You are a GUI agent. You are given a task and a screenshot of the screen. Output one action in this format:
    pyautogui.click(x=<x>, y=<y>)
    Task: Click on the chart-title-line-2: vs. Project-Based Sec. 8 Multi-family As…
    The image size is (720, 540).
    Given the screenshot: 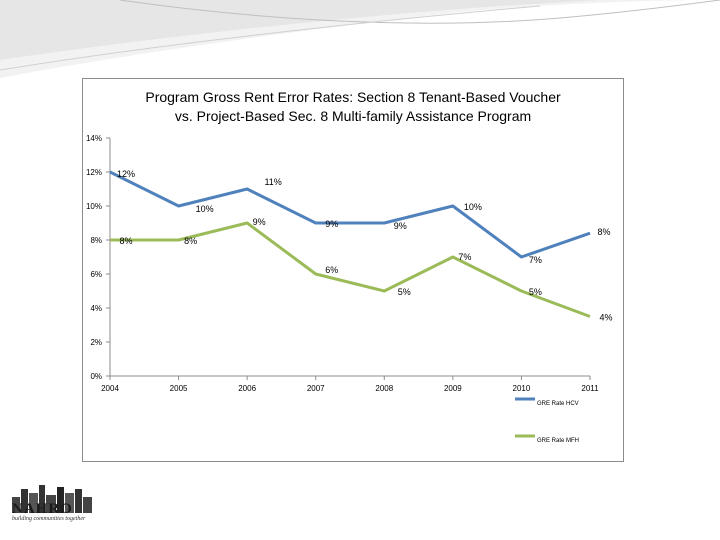 What is the action you would take?
    pyautogui.click(x=353, y=116)
    